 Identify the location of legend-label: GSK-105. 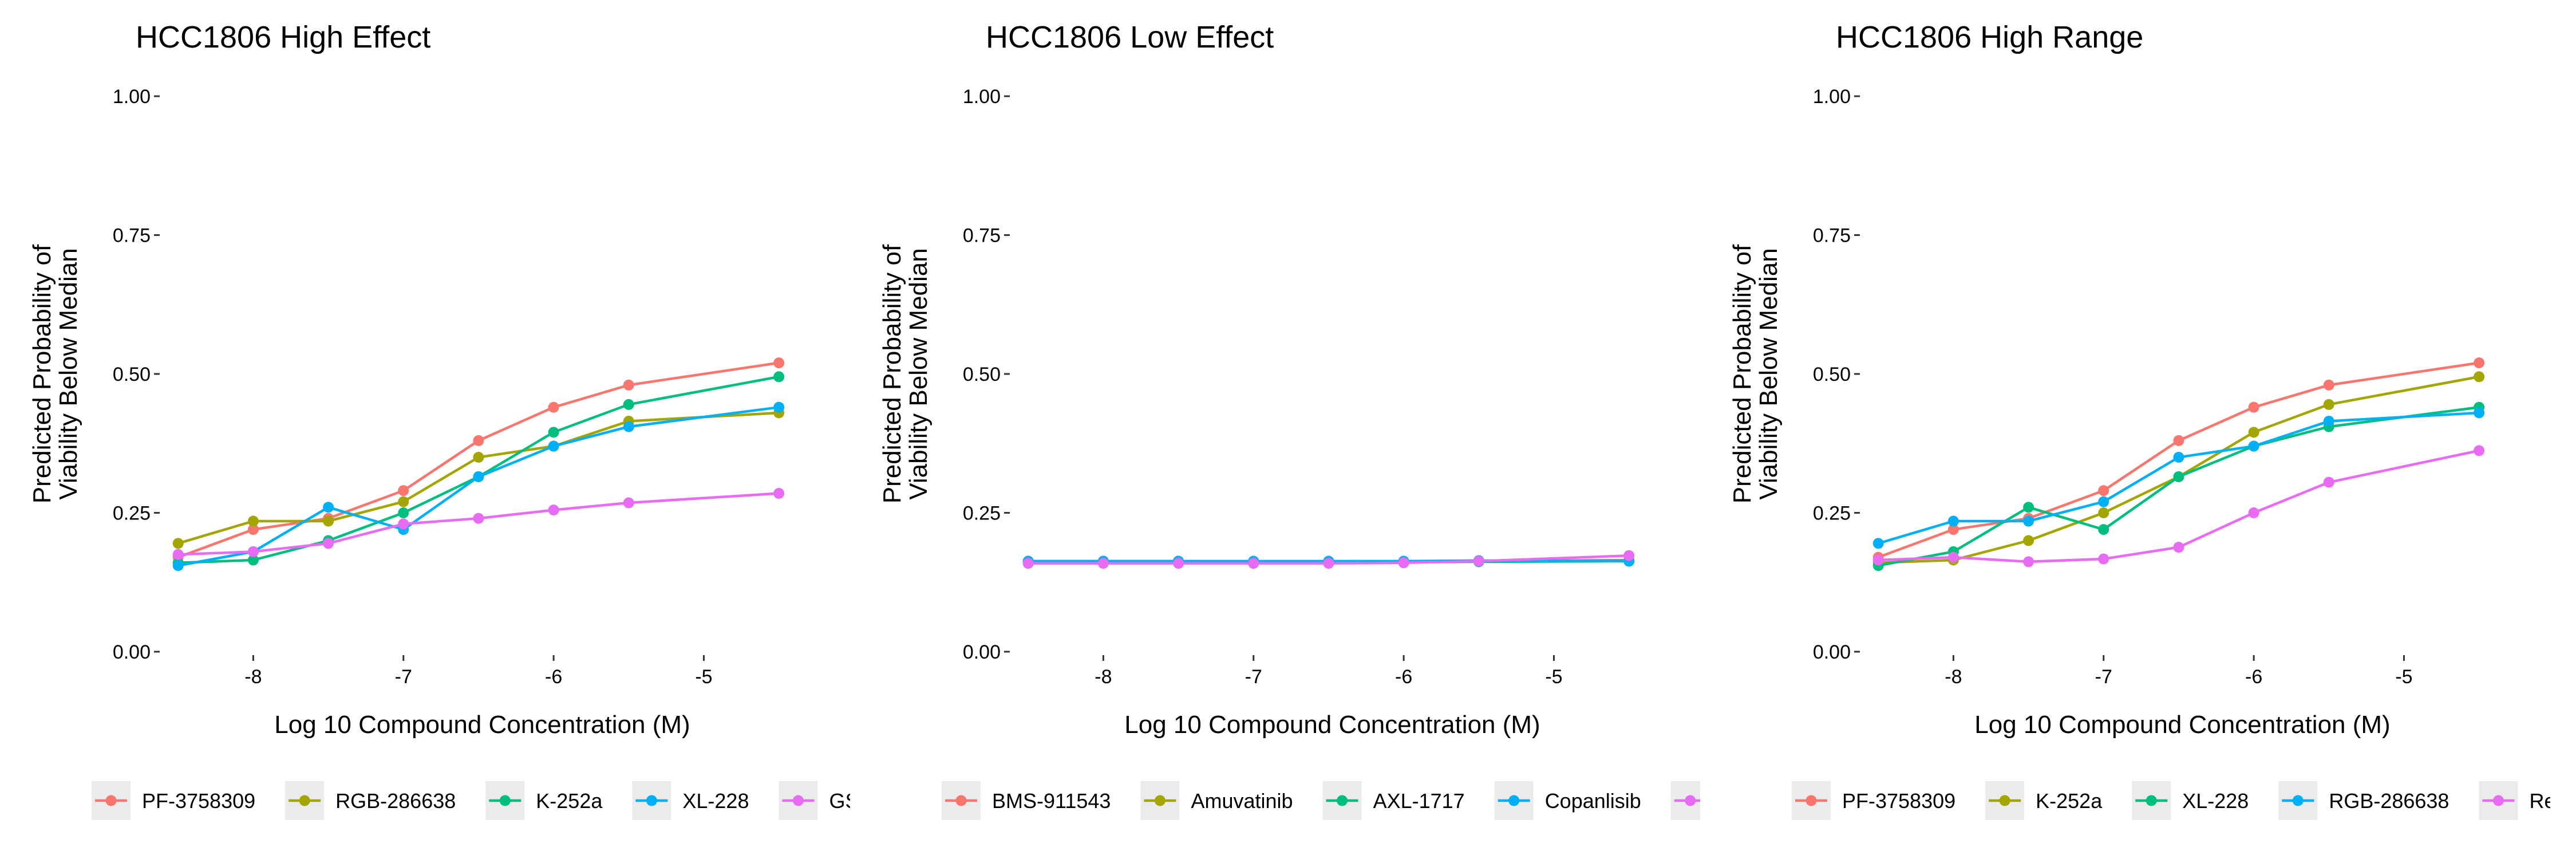
(871, 801).